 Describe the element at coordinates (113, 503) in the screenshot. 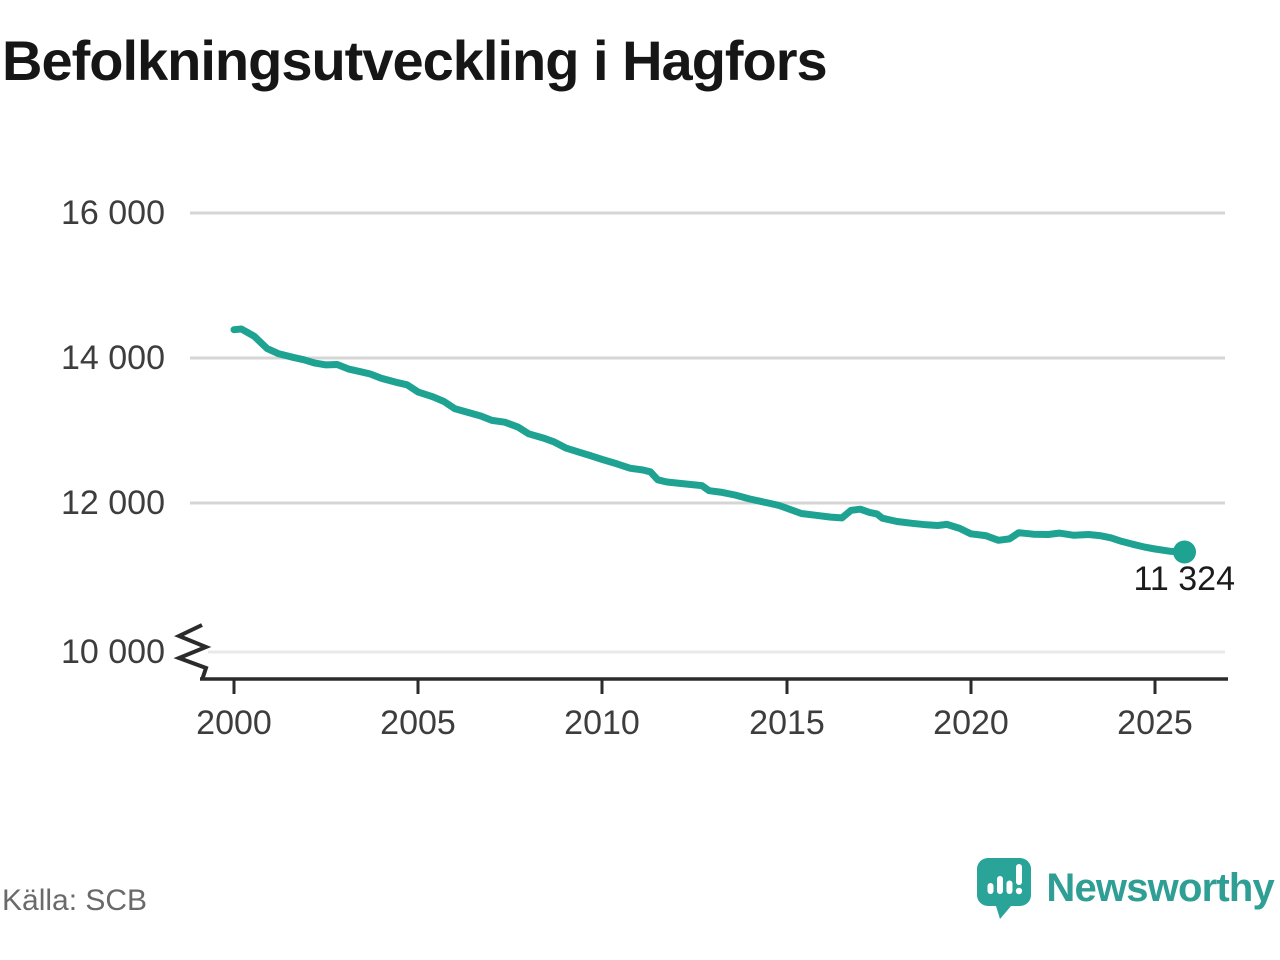

I see `y-tick-label-12000: 12 000` at that location.